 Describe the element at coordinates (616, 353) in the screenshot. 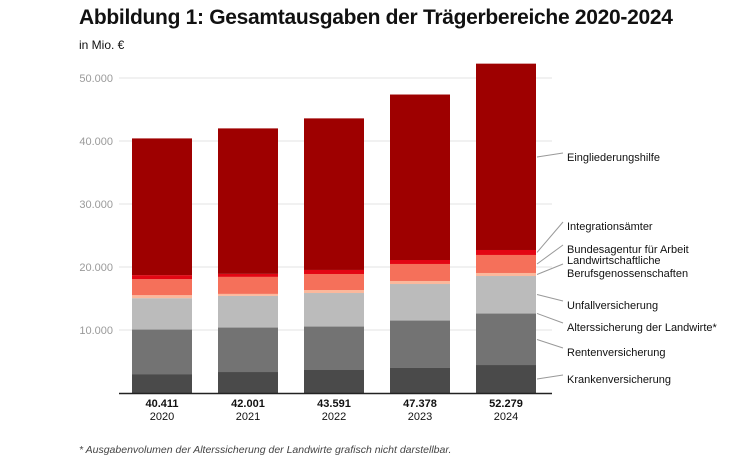

I see `legend-label: Rentenversicherung` at that location.